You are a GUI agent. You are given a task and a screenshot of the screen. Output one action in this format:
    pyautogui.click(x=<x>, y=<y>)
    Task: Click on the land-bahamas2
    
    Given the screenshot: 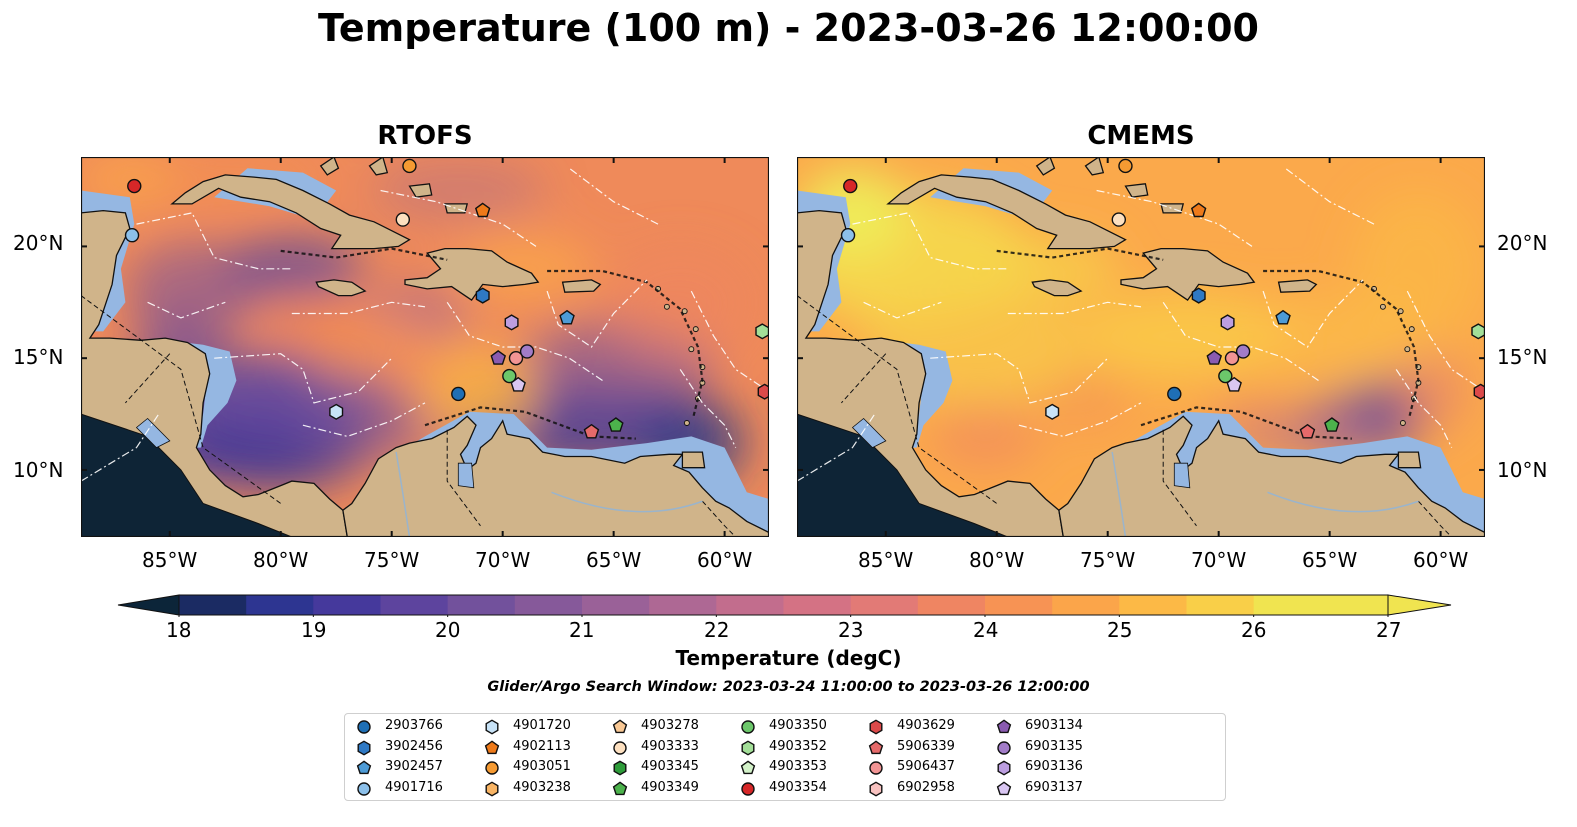 What is the action you would take?
    pyautogui.click(x=378, y=166)
    